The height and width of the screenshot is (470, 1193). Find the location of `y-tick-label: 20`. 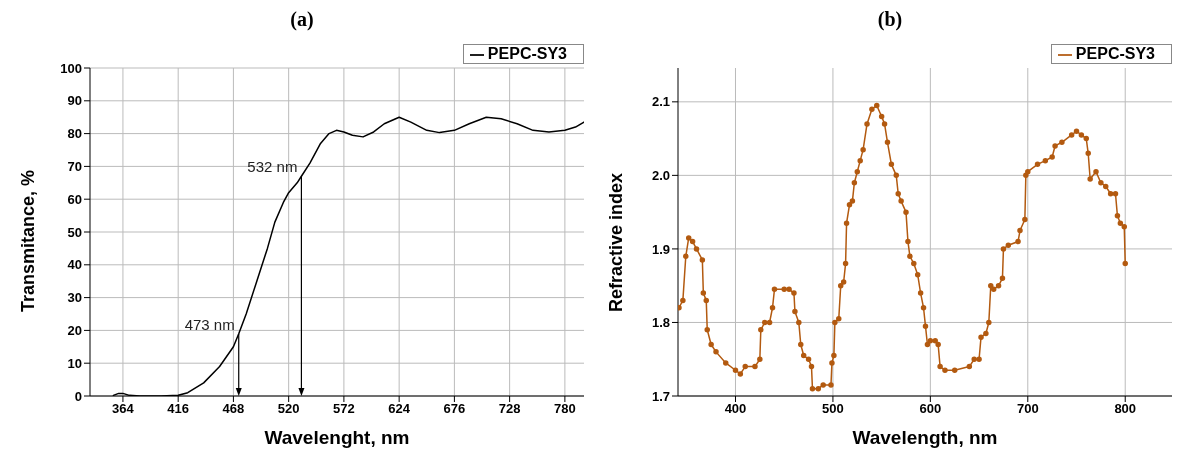

y-tick-label: 20 is located at coordinates (74, 331).